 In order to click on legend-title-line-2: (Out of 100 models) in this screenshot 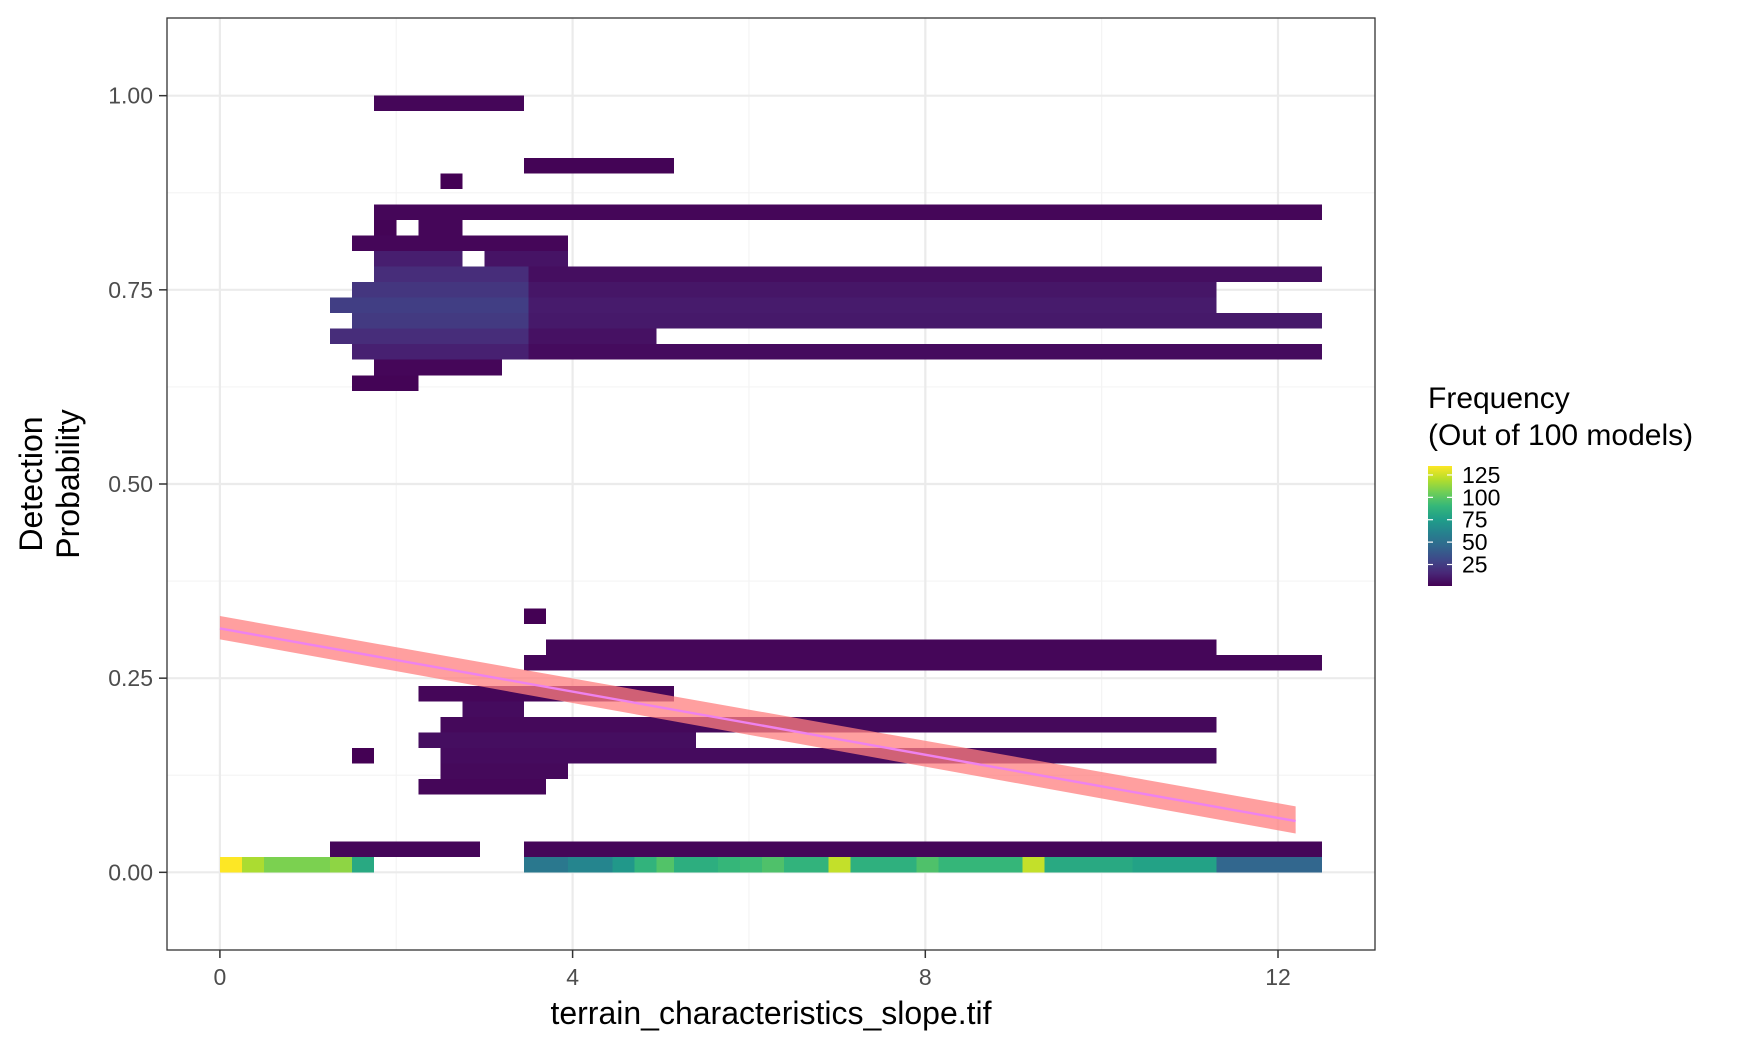, I will do `click(1560, 435)`.